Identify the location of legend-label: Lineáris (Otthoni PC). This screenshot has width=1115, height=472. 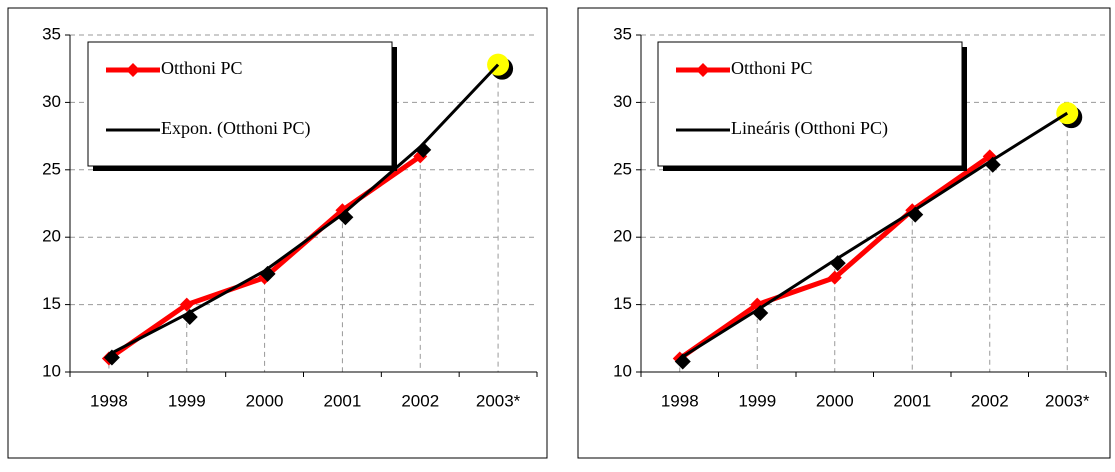
(809, 128).